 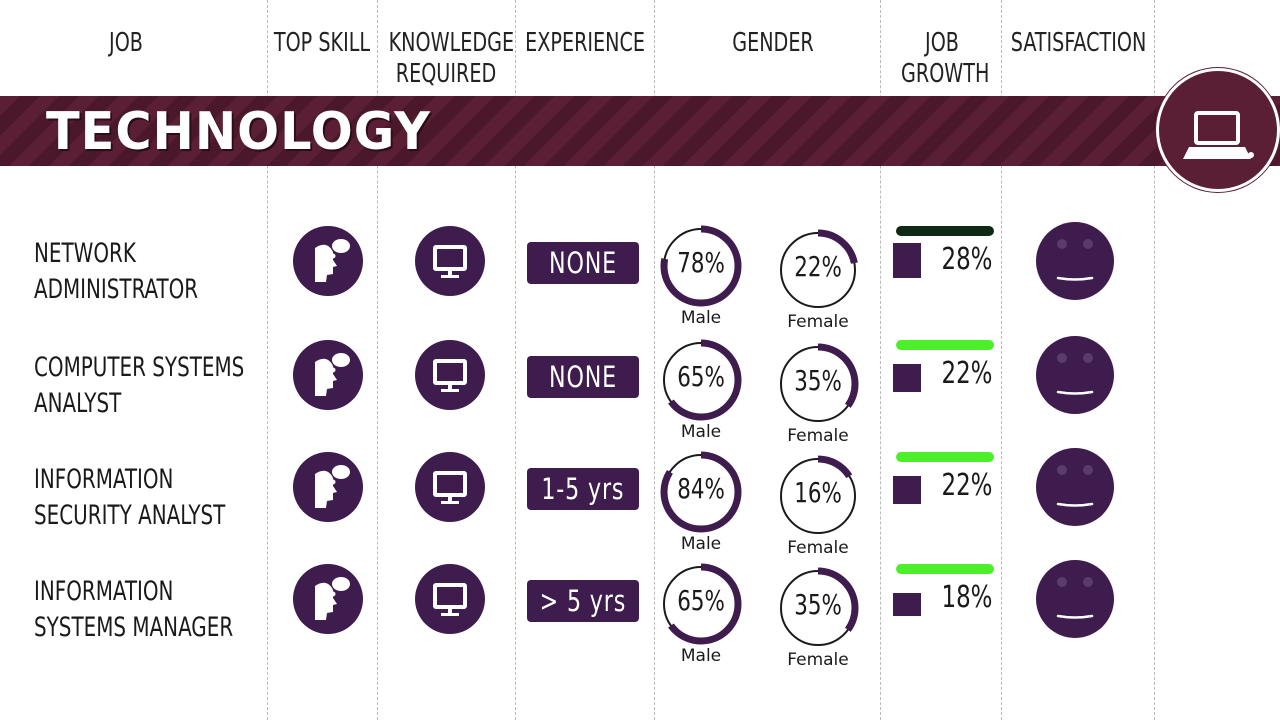 I want to click on category-icon-badge, so click(x=1218, y=130).